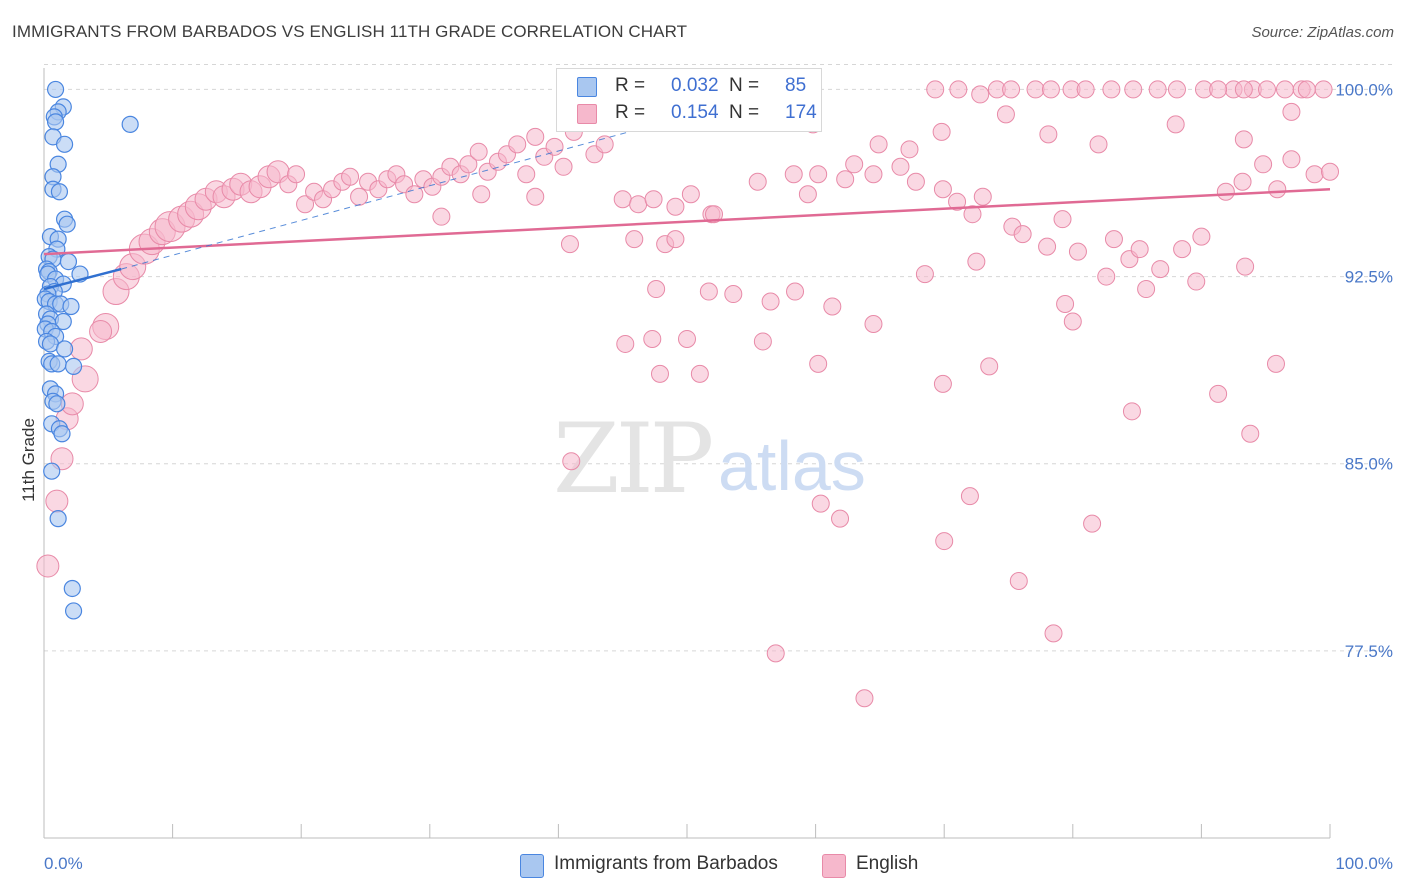  I want to click on english-trend-line, so click(687, 221).